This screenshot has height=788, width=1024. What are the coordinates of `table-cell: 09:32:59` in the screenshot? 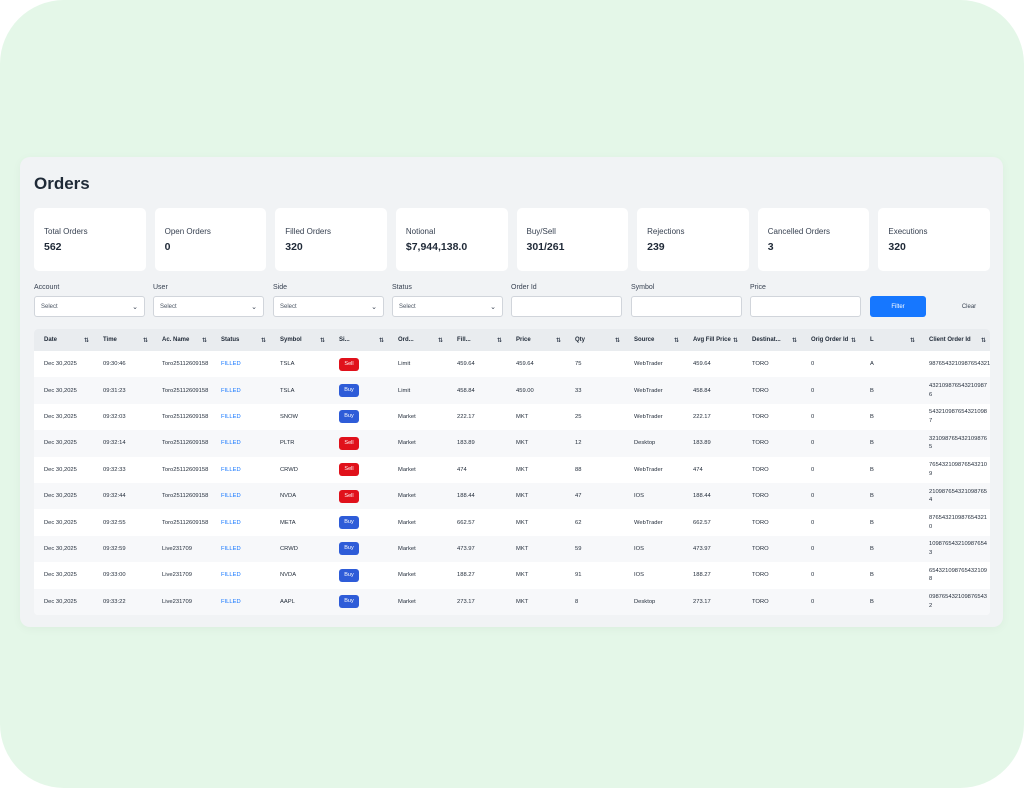 It's located at (114, 548).